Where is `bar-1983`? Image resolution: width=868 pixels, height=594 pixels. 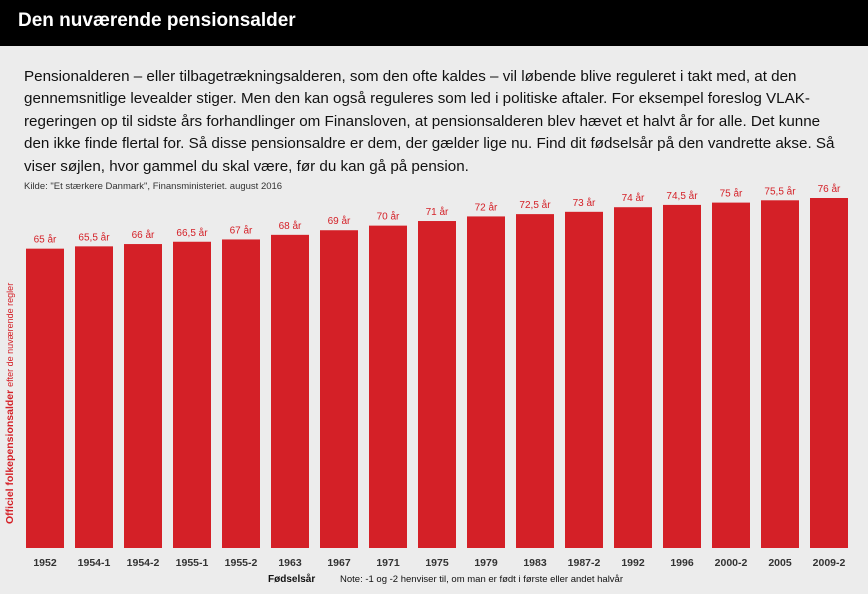
bar-1983 is located at coordinates (535, 381).